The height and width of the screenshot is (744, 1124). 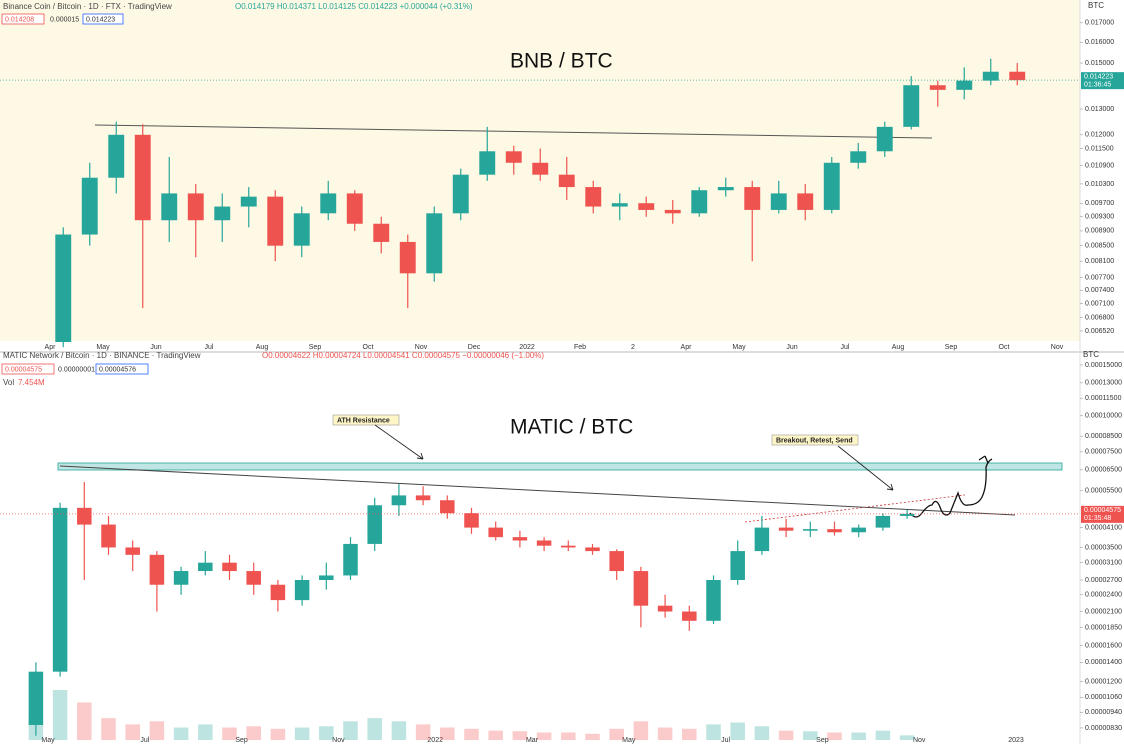 What do you see at coordinates (1103, 547) in the screenshot?
I see `y-tick-label: 0.00003500` at bounding box center [1103, 547].